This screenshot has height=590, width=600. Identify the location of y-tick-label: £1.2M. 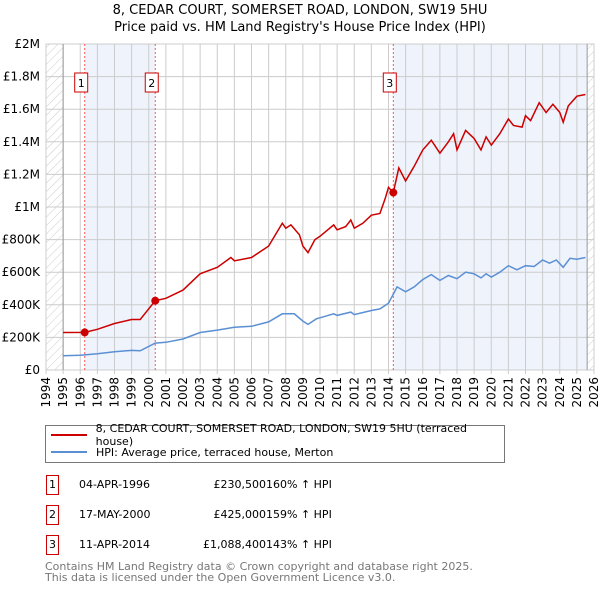
(21, 174).